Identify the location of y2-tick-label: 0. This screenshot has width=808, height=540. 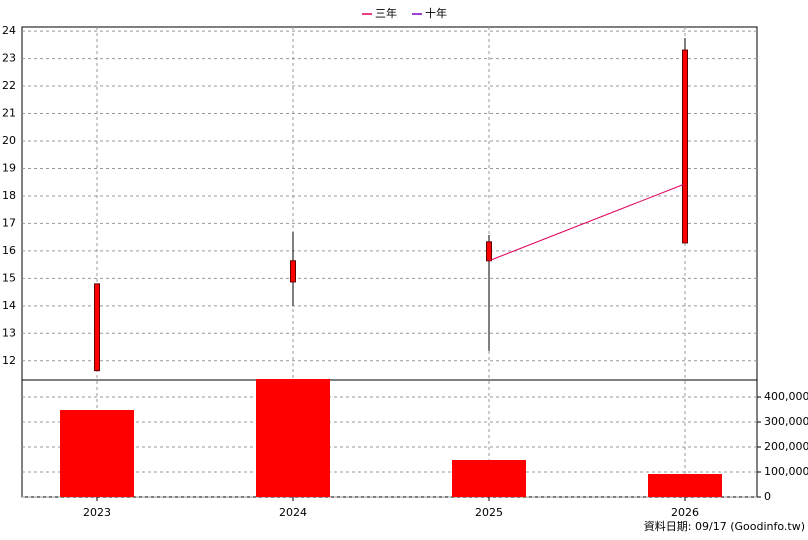
(767, 496).